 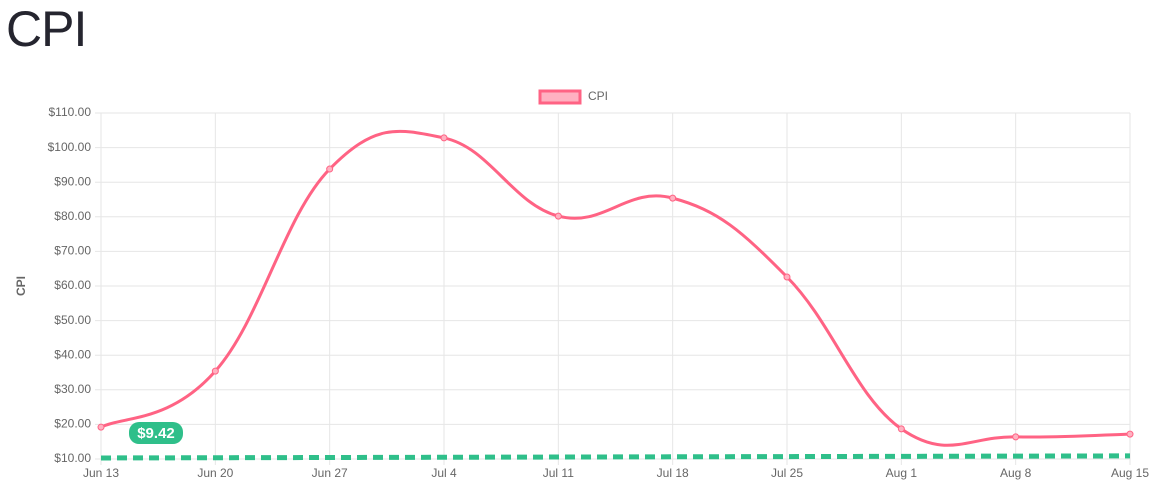 What do you see at coordinates (46, 29) in the screenshot?
I see `page-title: CPI` at bounding box center [46, 29].